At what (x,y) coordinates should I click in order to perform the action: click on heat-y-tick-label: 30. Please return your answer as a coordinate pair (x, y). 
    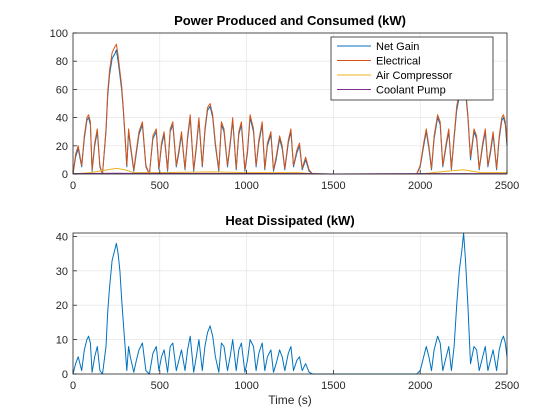
    Looking at the image, I should click on (62, 272).